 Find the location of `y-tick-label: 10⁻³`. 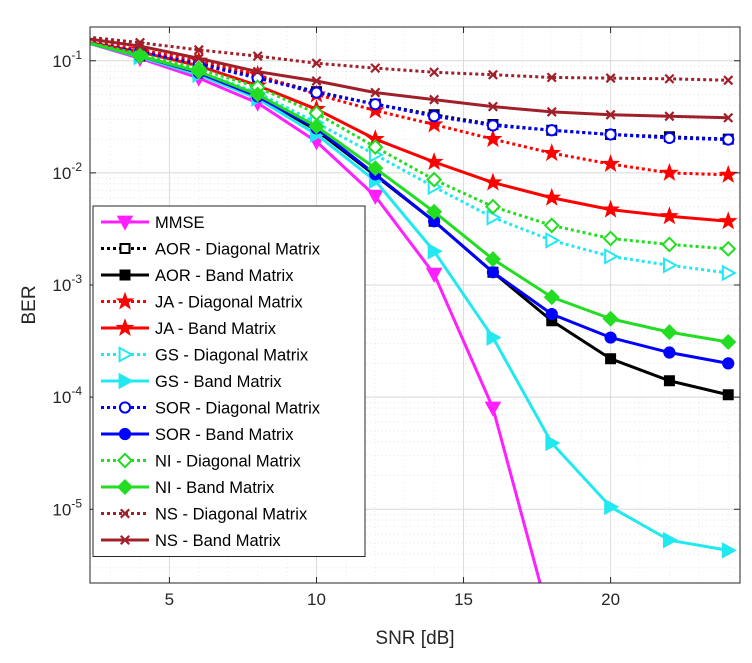

y-tick-label: 10⁻³ is located at coordinates (67, 283).